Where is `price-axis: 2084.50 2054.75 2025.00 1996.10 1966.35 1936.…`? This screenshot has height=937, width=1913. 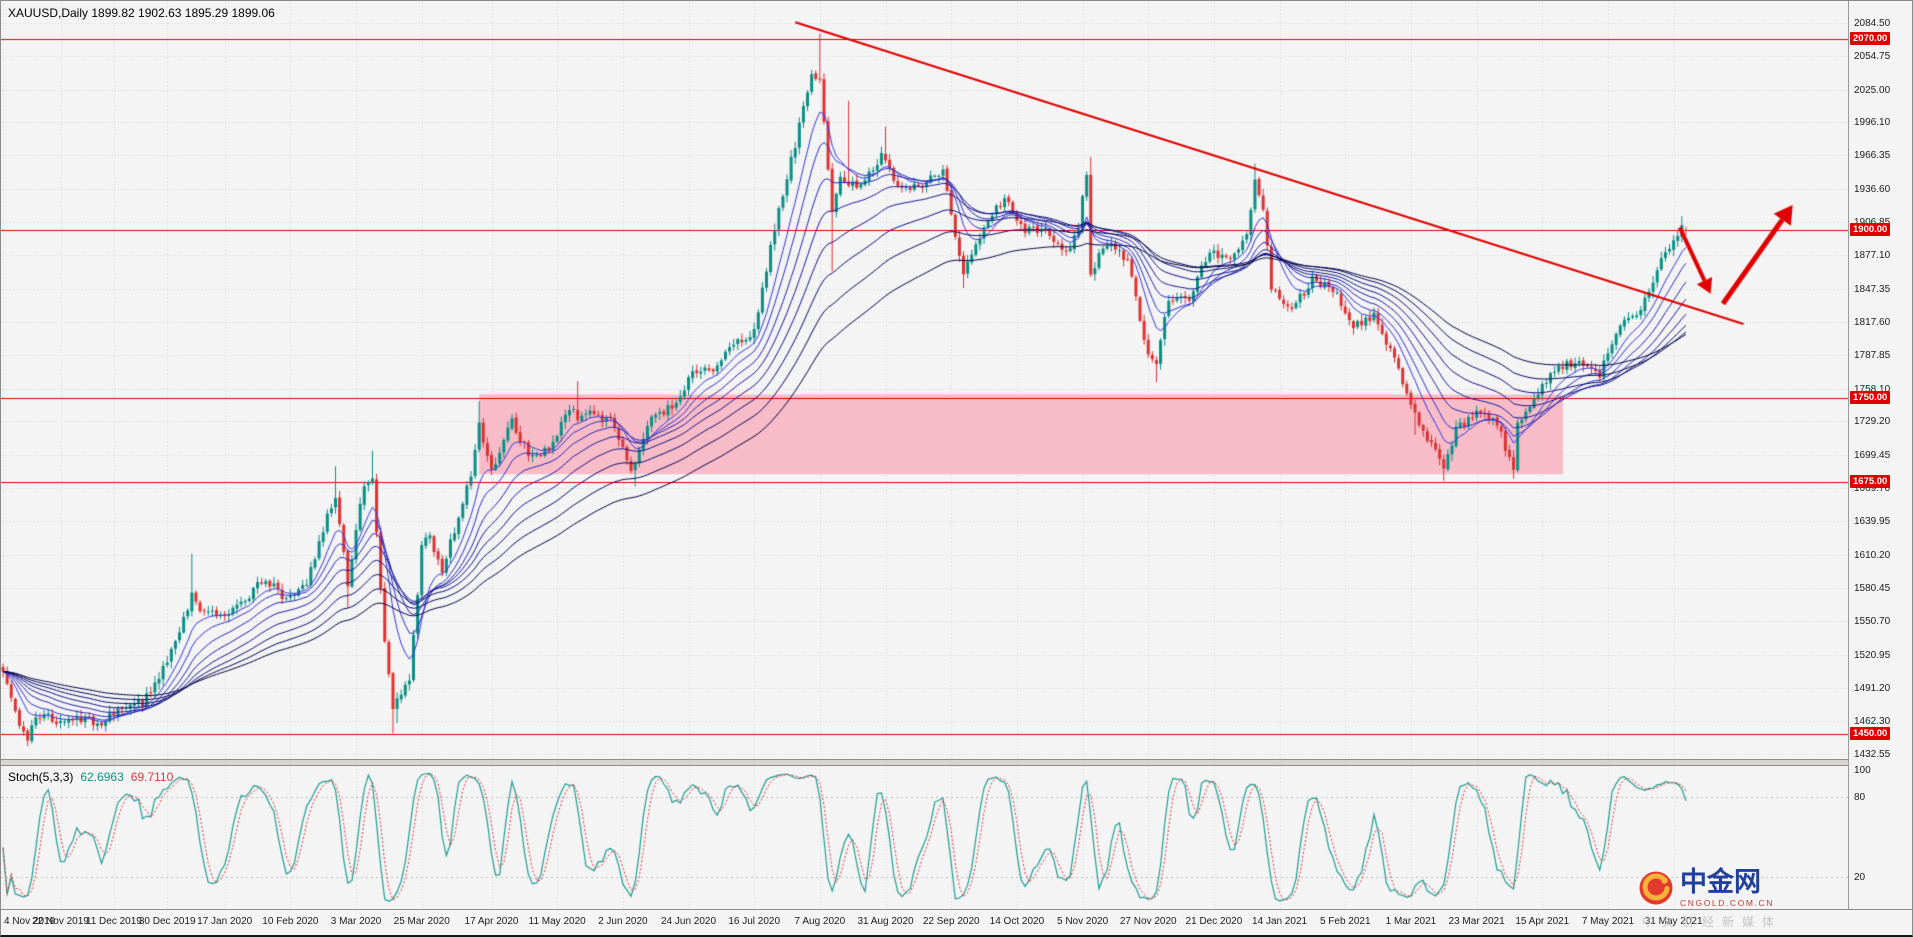
price-axis: 2084.50 2054.75 2025.00 1996.10 1966.35 1936.… is located at coordinates (1880, 455).